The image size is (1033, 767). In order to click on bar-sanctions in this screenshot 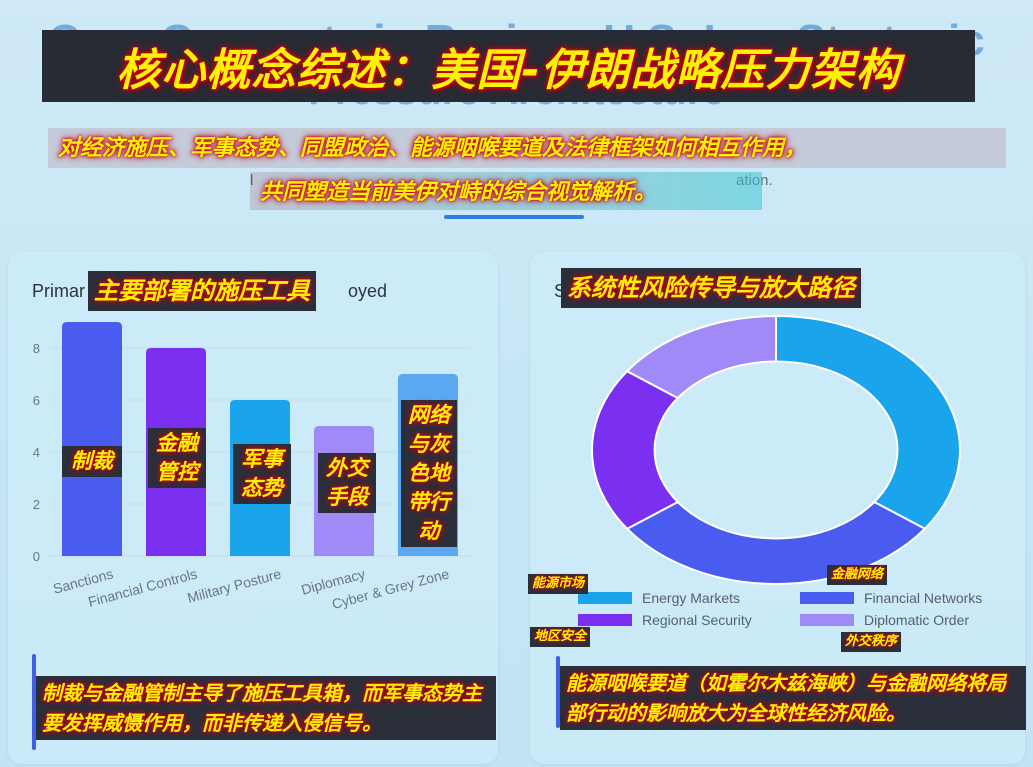, I will do `click(92, 439)`.